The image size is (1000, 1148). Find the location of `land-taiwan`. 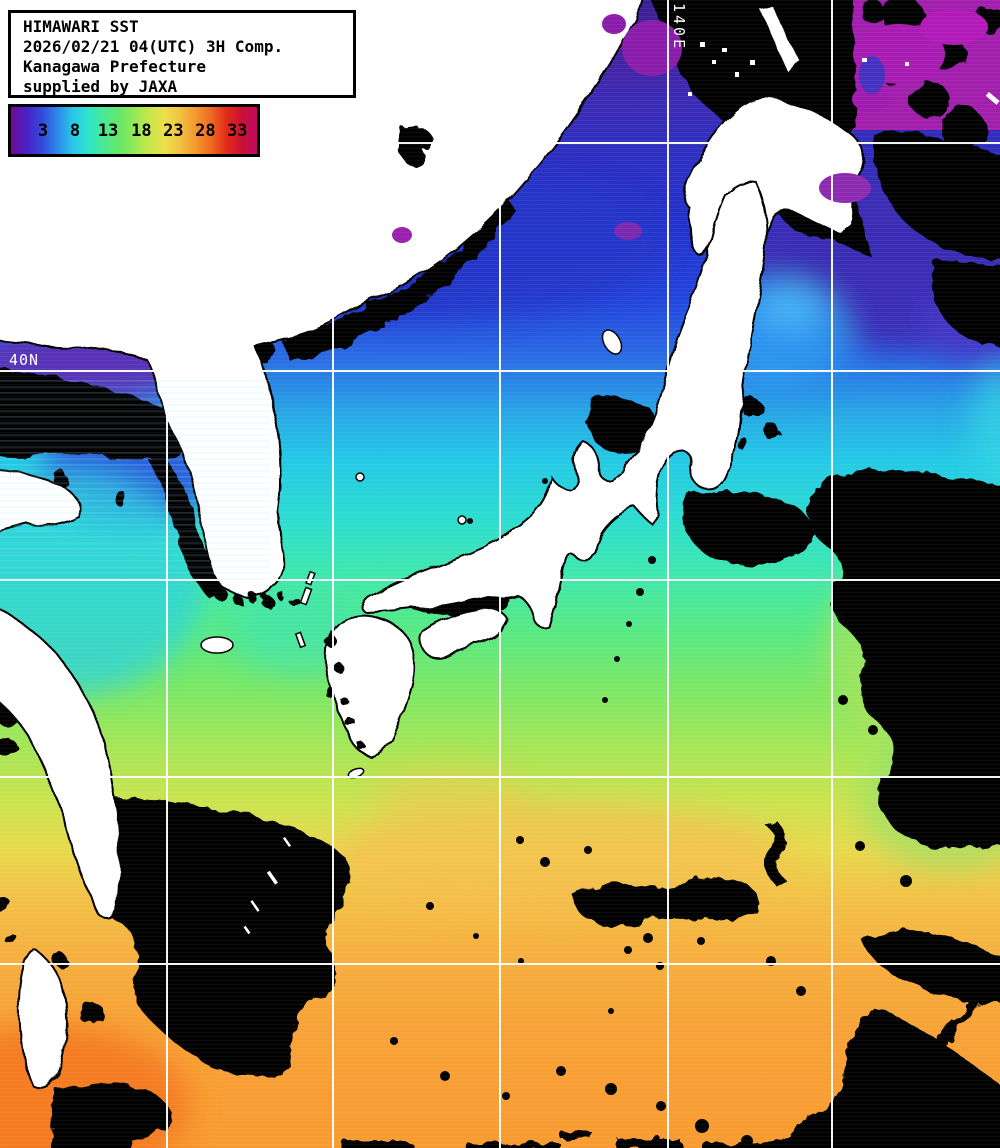

land-taiwan is located at coordinates (42, 1018).